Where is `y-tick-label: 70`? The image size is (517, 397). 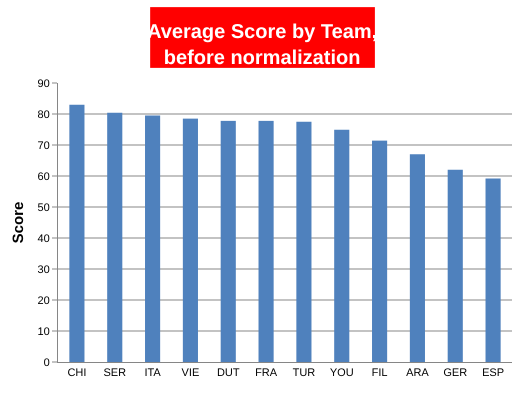 y-tick-label: 70 is located at coordinates (44, 146).